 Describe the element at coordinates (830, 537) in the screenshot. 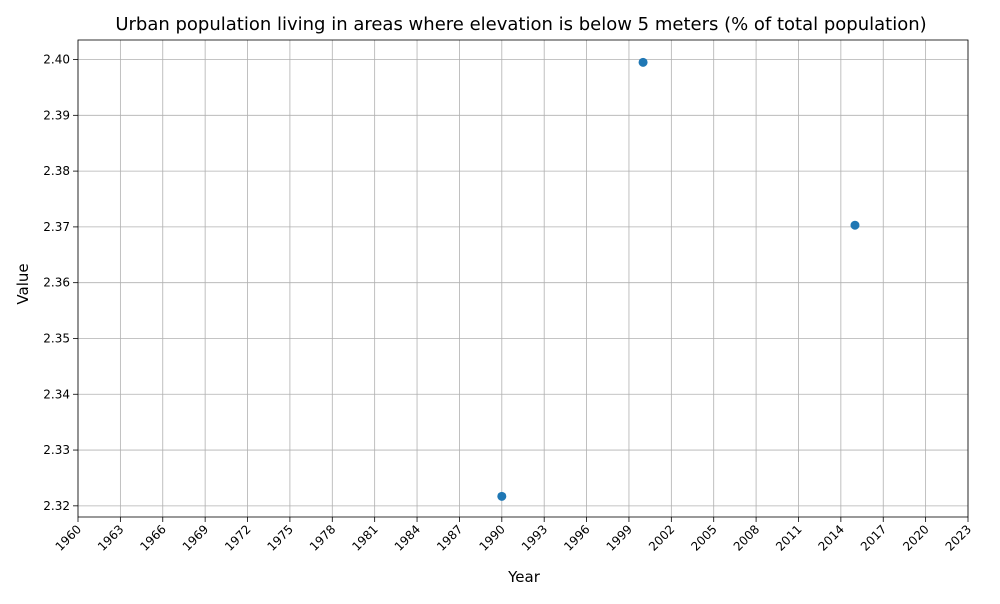

I see `x-tick-label: 2014` at that location.